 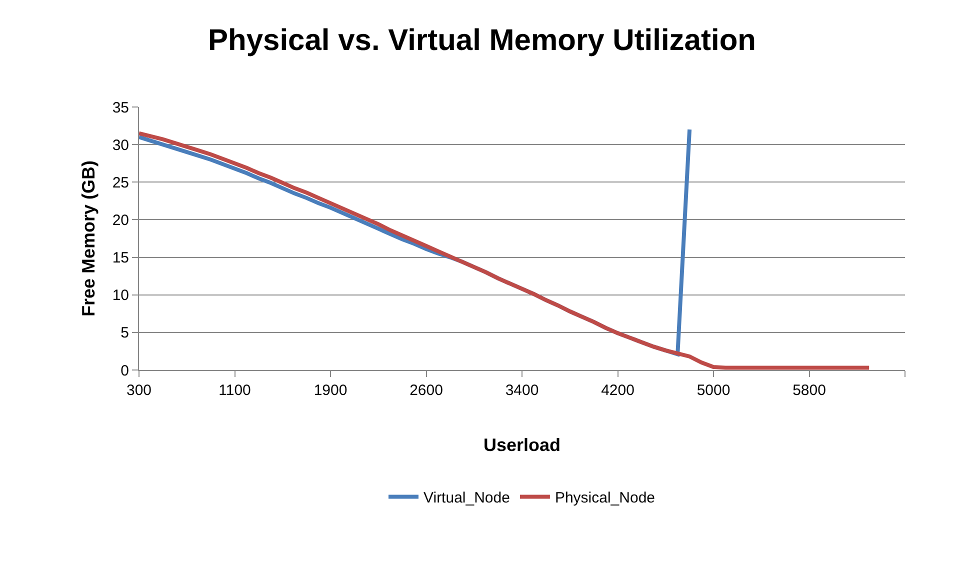 I want to click on x-tick-label: 1900, so click(x=331, y=390).